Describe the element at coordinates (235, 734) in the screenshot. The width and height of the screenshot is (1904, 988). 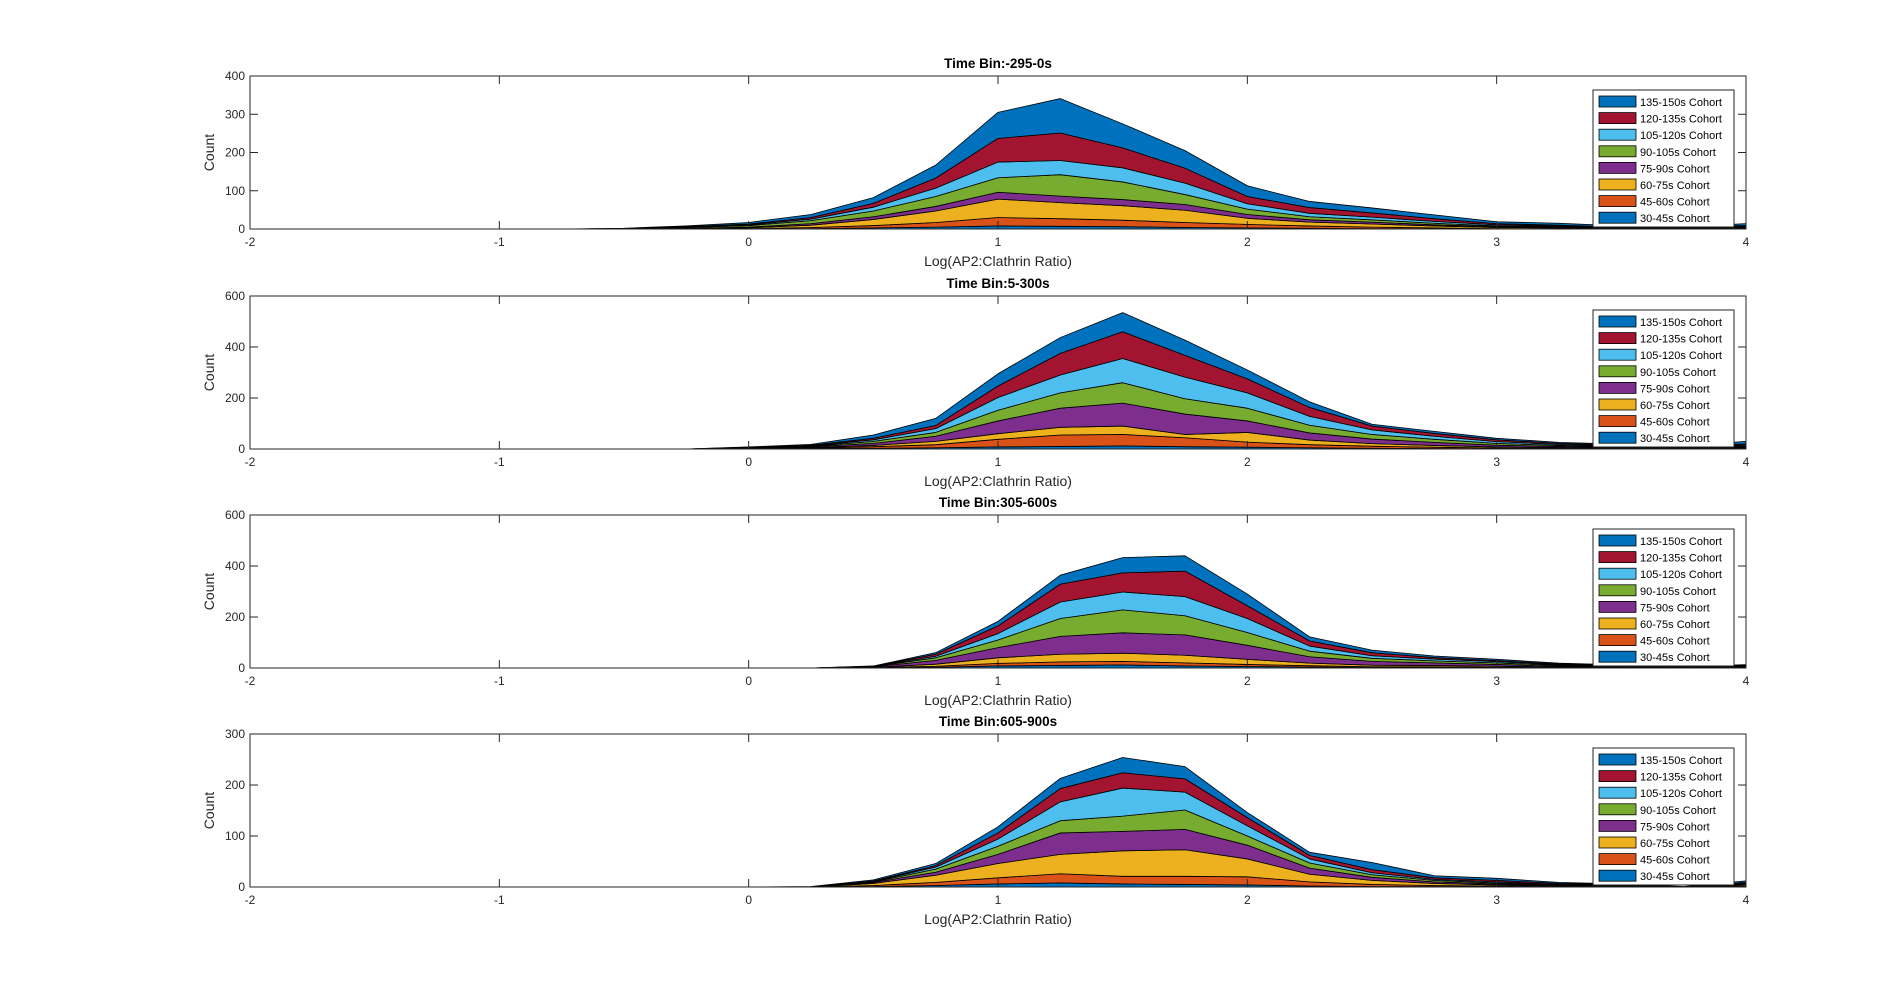
I see `y-tick-label: 300` at that location.